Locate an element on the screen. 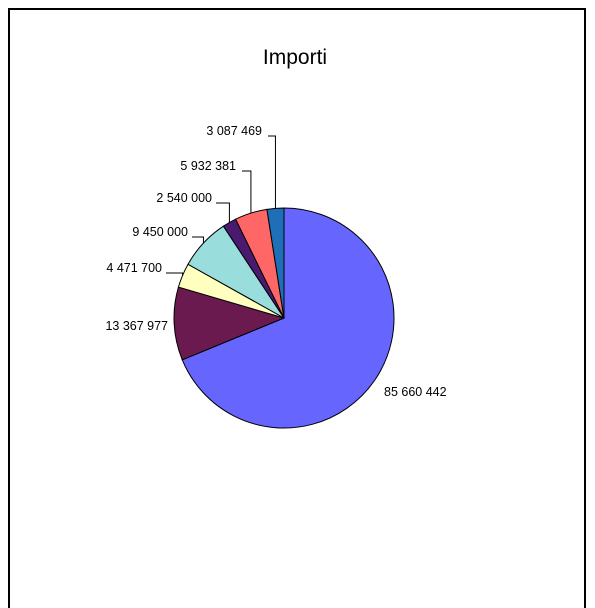 Image resolution: width=595 pixels, height=608 pixels. slice-label: 9 450 000 is located at coordinates (160, 232).